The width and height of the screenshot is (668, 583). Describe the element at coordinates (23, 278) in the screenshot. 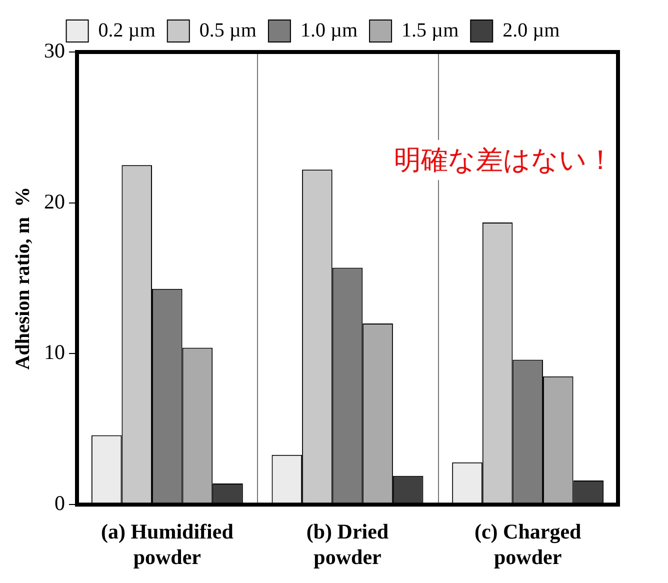

I see `y-axis-title: Adhesion ratio, m %` at that location.